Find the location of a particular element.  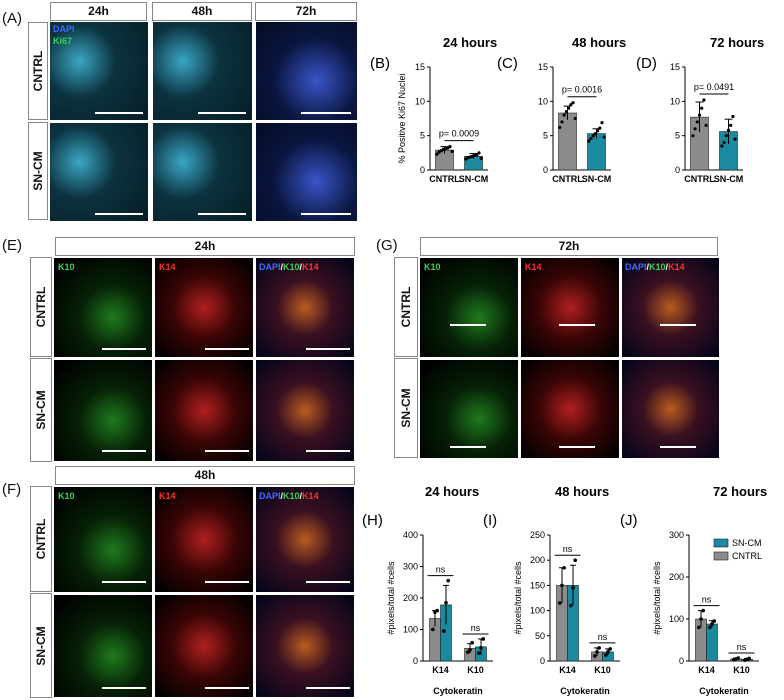

panel-a-header-24h: 24h is located at coordinates (98, 11).